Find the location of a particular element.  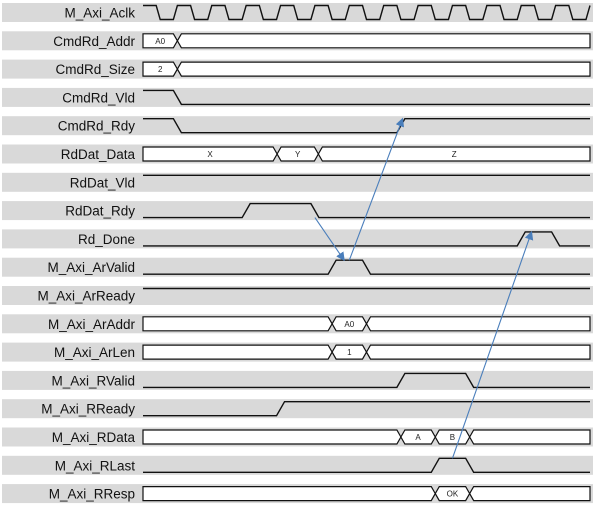

bus-value-rddat-data: Y is located at coordinates (298, 154).